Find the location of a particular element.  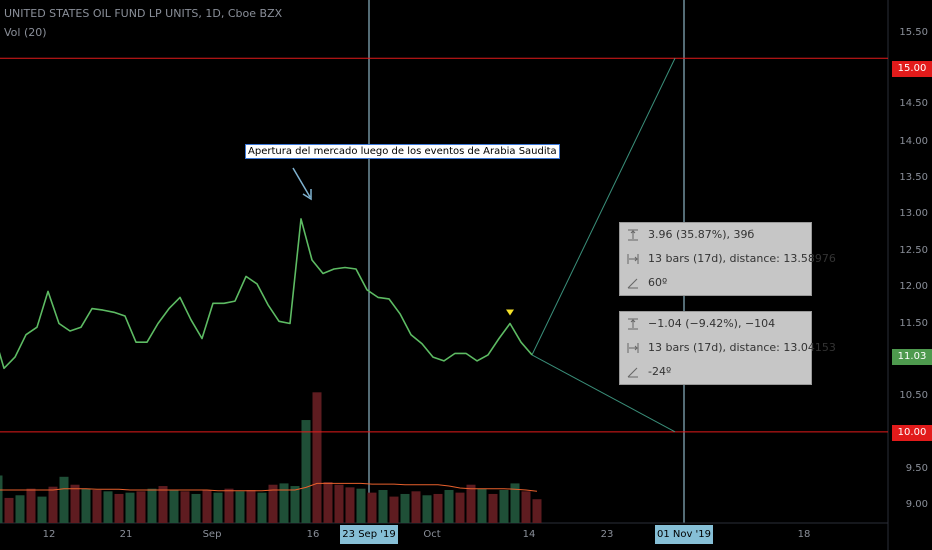

x-tick: 12 is located at coordinates (49, 534).